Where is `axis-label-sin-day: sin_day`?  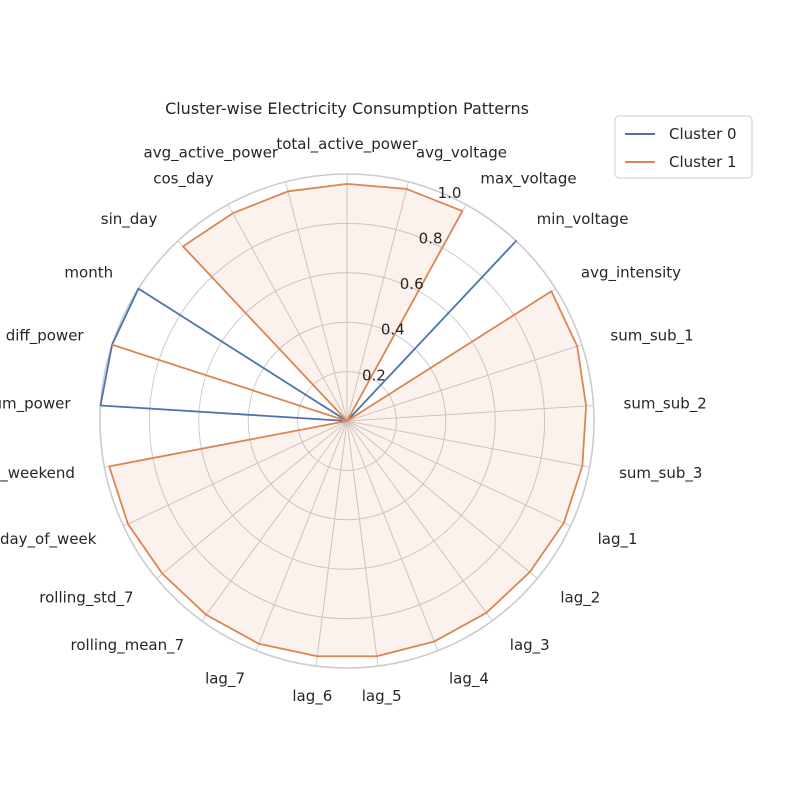 axis-label-sin-day: sin_day is located at coordinates (129, 219).